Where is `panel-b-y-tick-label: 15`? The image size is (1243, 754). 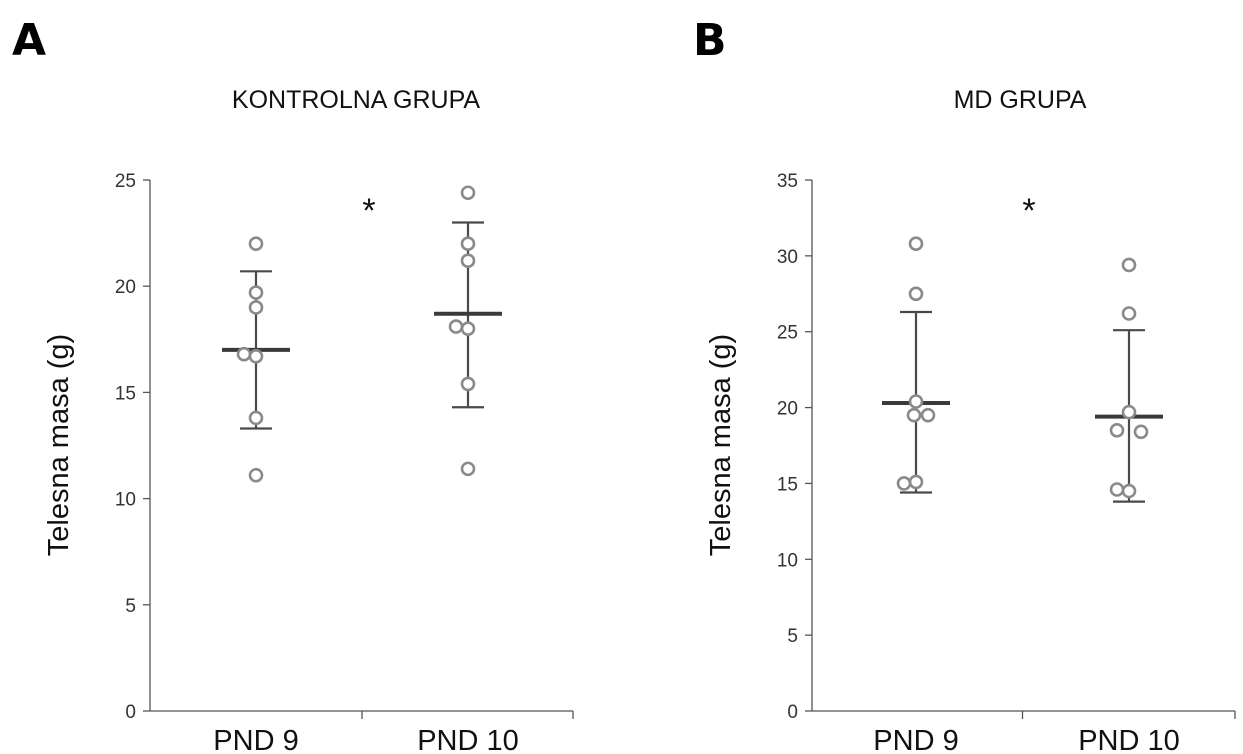
panel-b-y-tick-label: 15 is located at coordinates (787, 484).